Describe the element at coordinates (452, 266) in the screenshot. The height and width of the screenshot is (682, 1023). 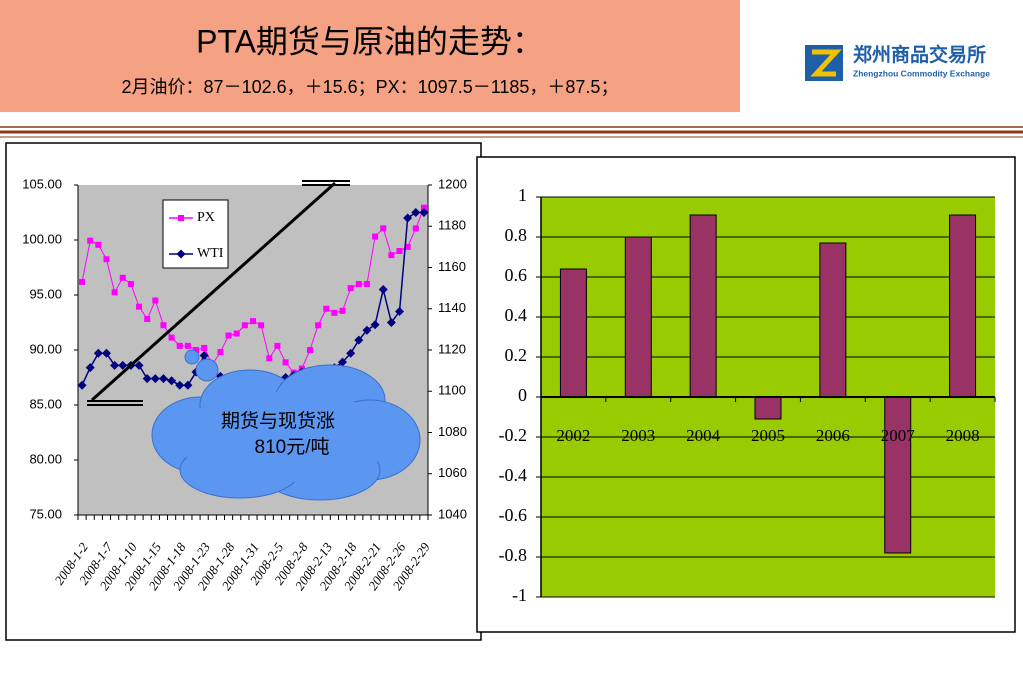
I see `y2-tick-label: 1160` at that location.